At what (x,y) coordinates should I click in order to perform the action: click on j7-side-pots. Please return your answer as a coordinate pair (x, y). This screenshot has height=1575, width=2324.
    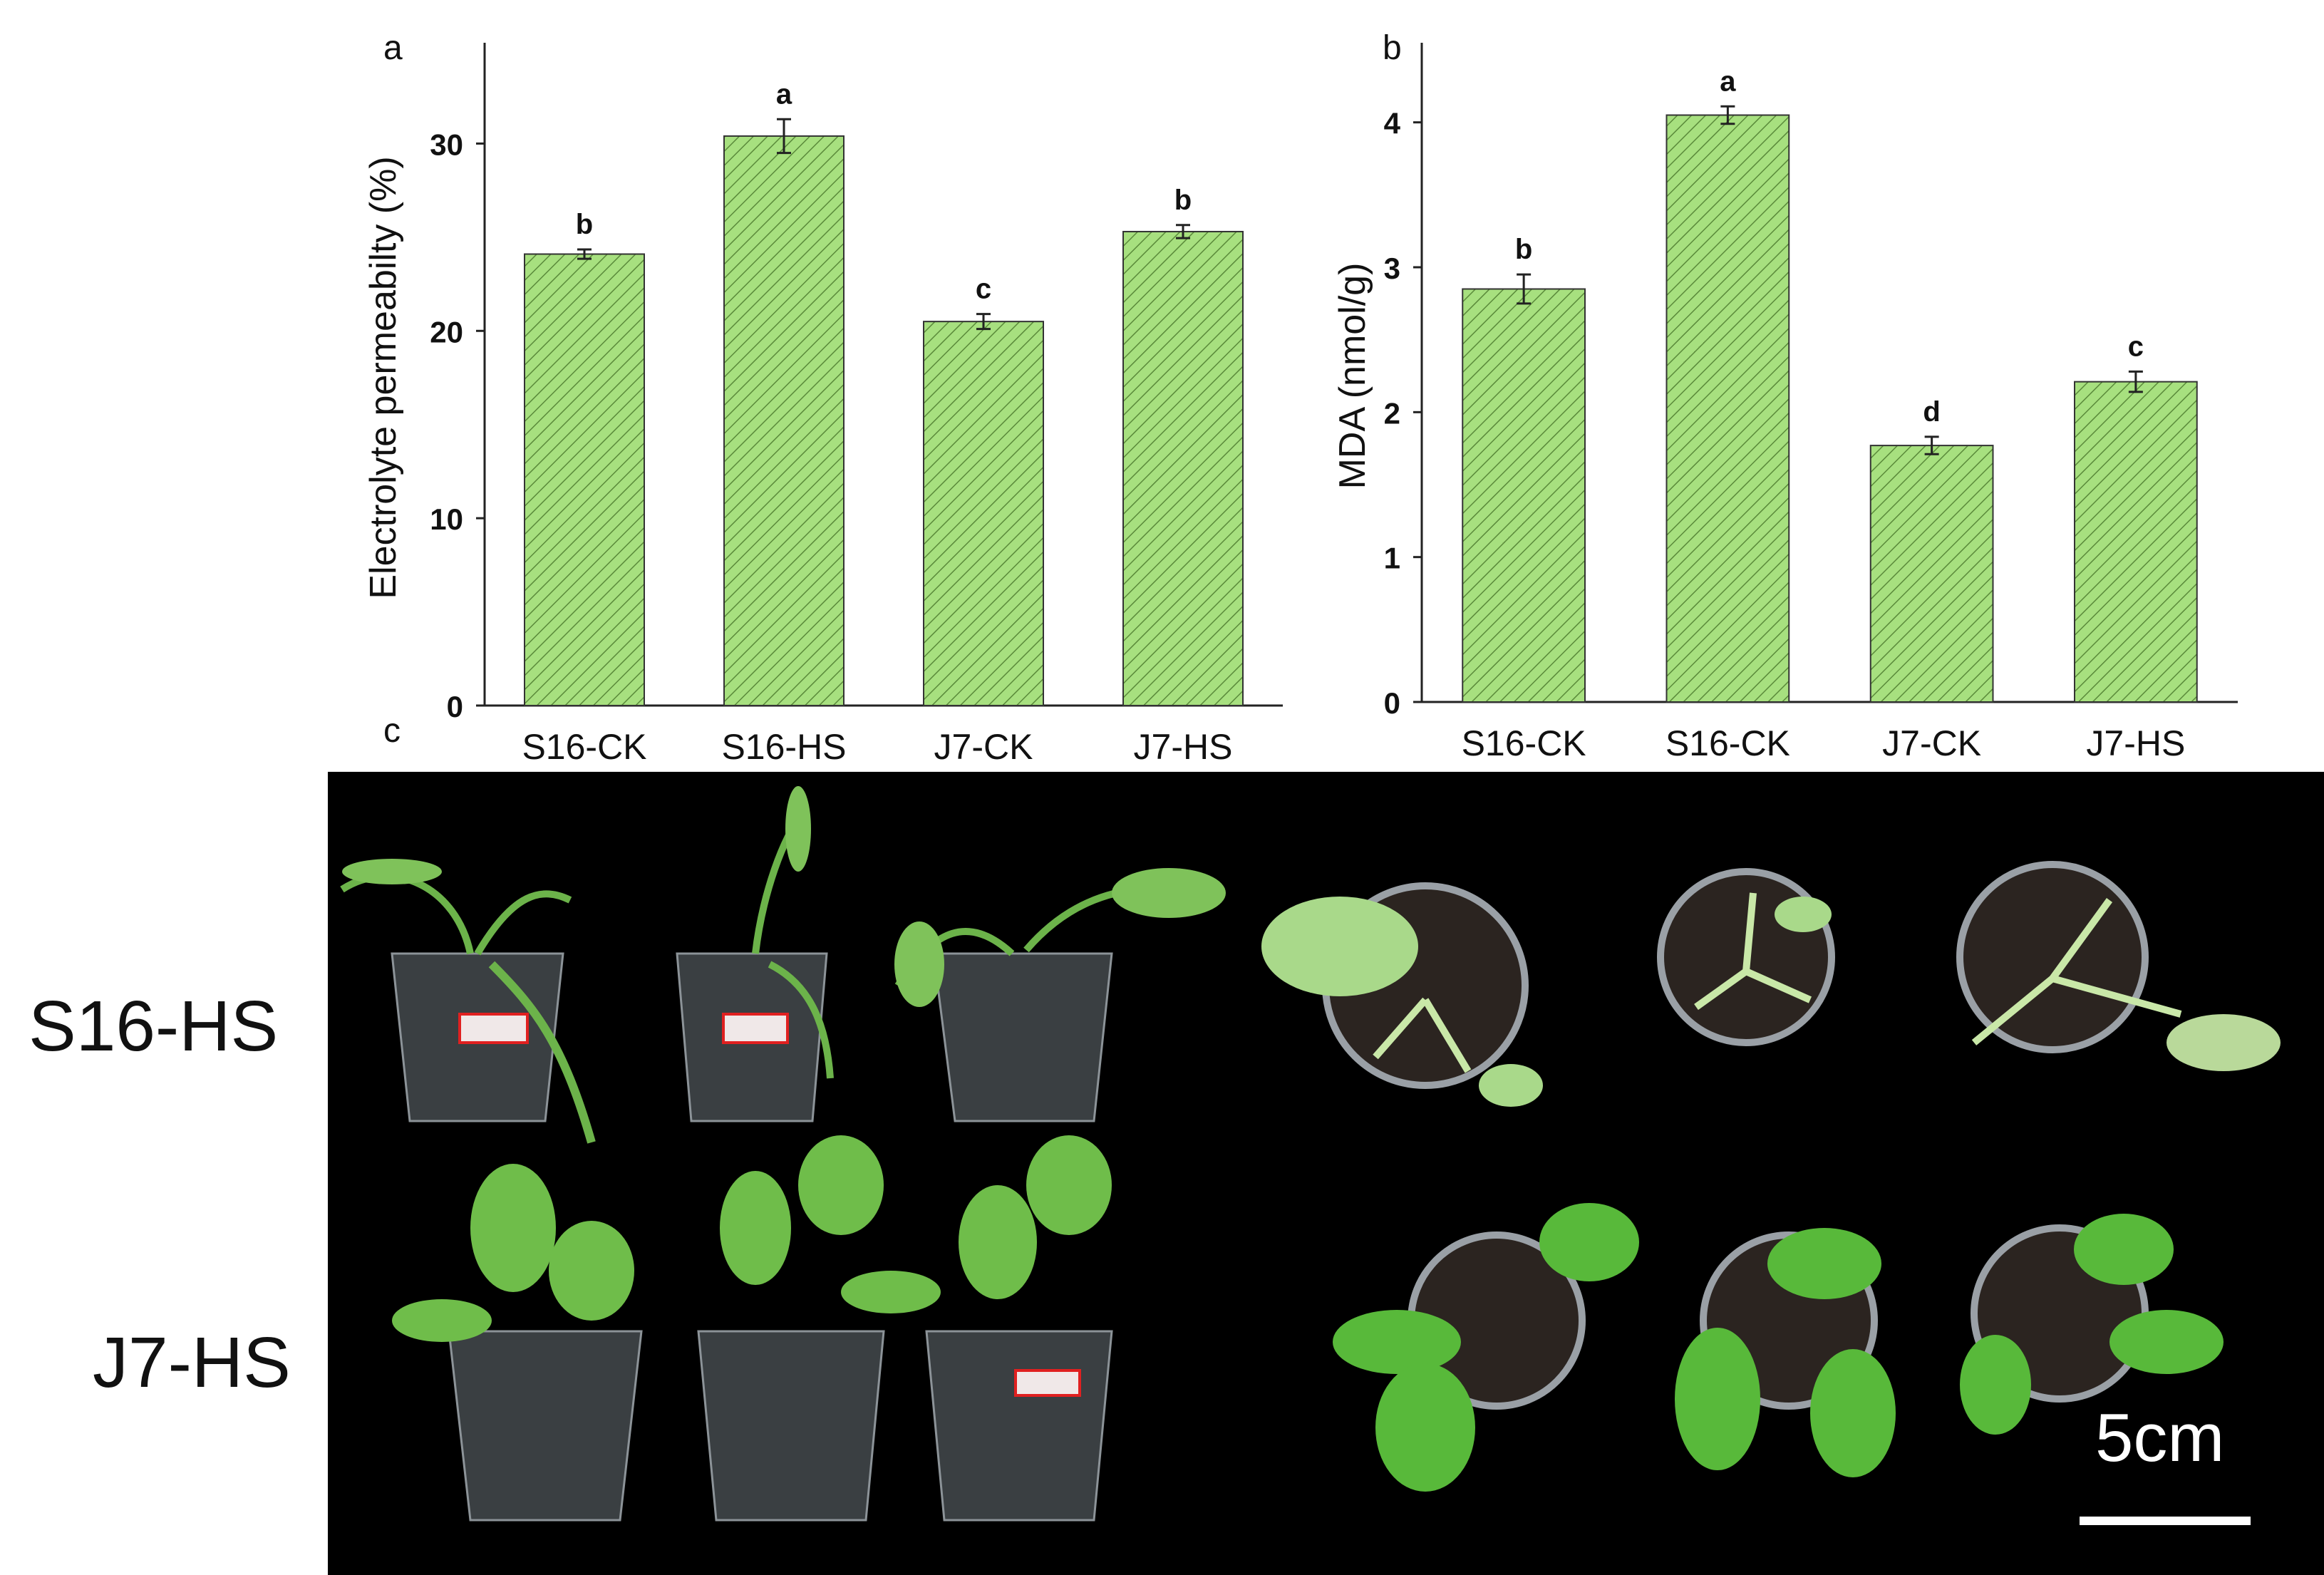
    Looking at the image, I should click on (752, 1328).